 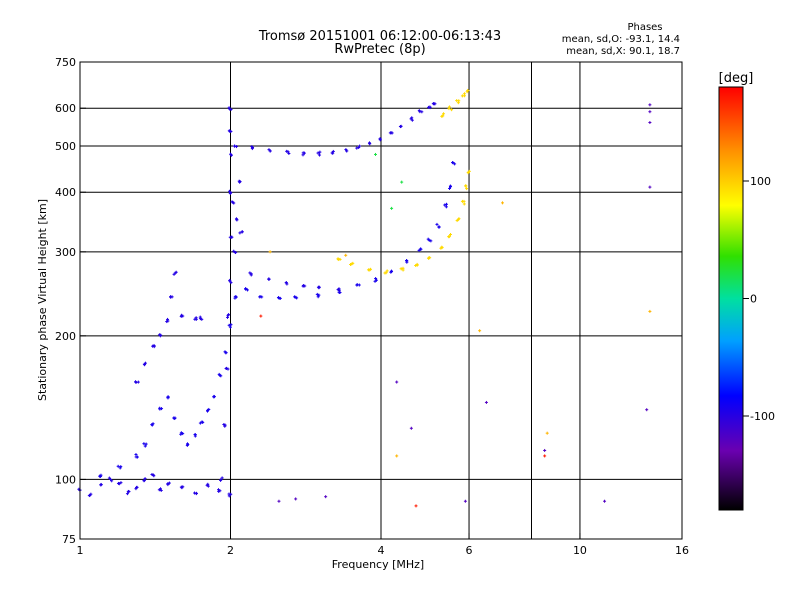 What do you see at coordinates (621, 39) in the screenshot?
I see `phase-o-line: mean, sd,O: -93.1, 14.4` at bounding box center [621, 39].